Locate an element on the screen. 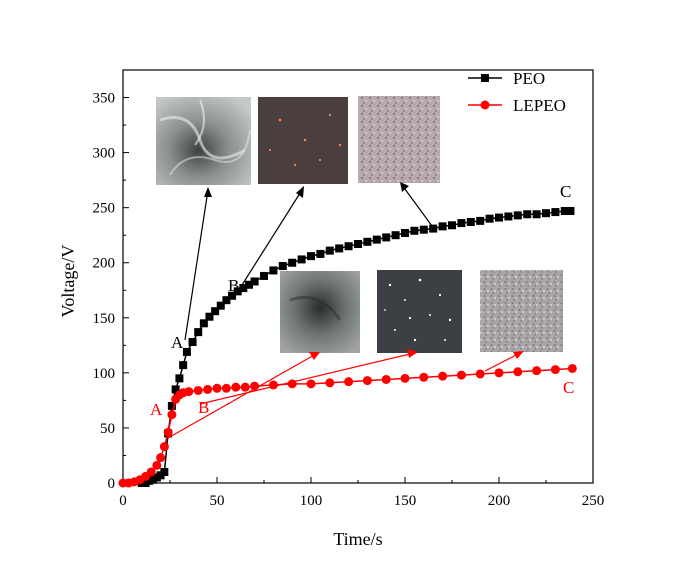  legend-peo-label: PEO is located at coordinates (529, 78).